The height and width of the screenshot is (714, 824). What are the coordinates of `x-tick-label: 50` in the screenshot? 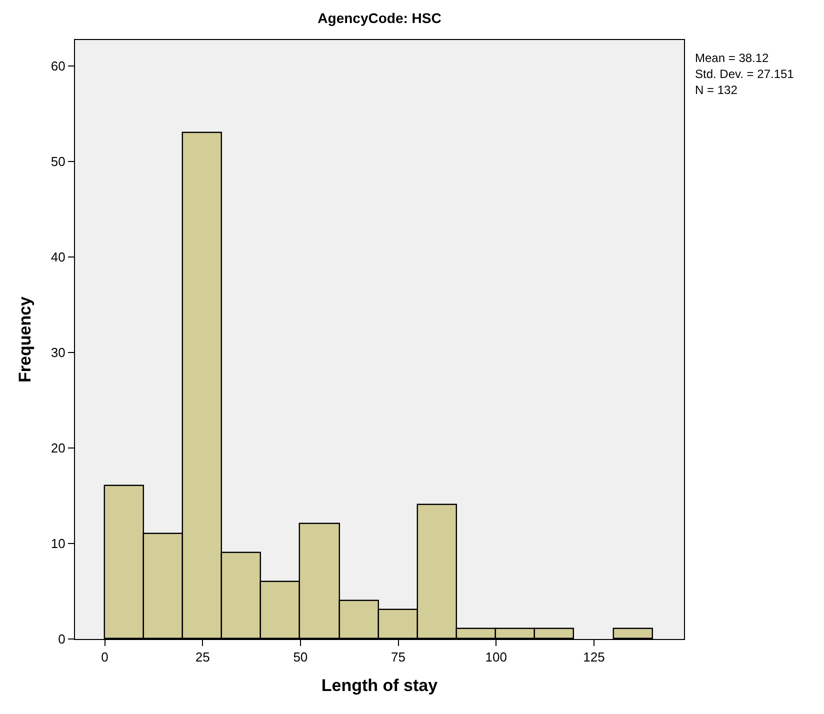 It's located at (300, 657).